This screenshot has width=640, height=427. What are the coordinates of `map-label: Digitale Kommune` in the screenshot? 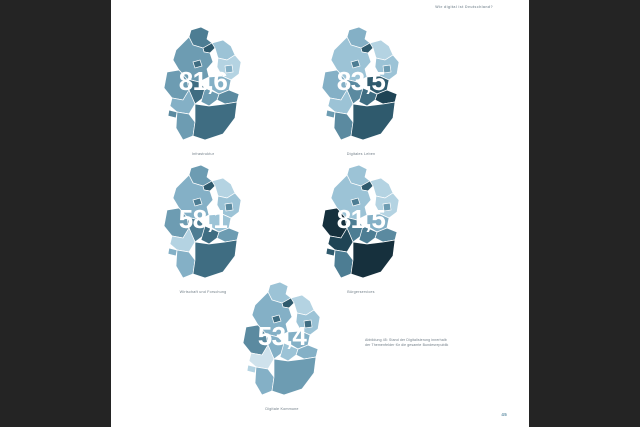 It's located at (282, 409).